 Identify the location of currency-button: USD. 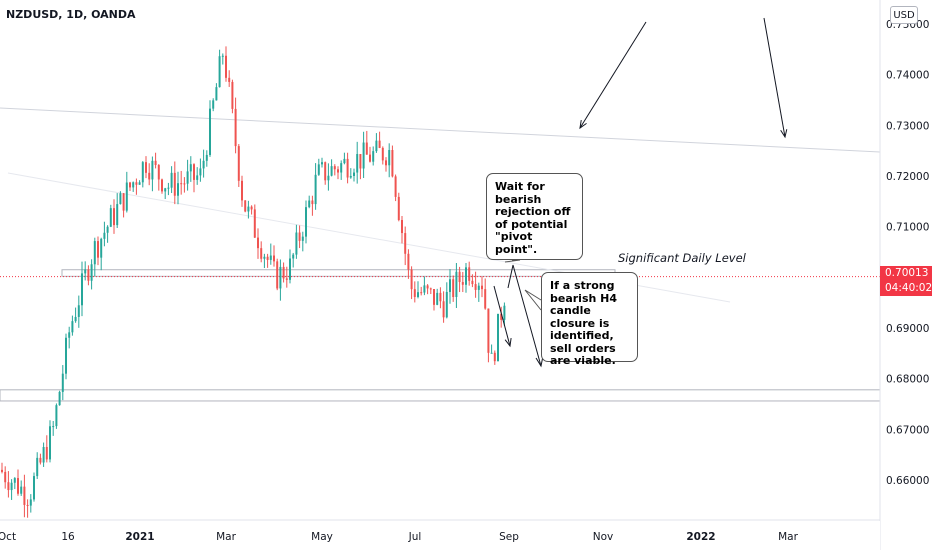
(904, 15).